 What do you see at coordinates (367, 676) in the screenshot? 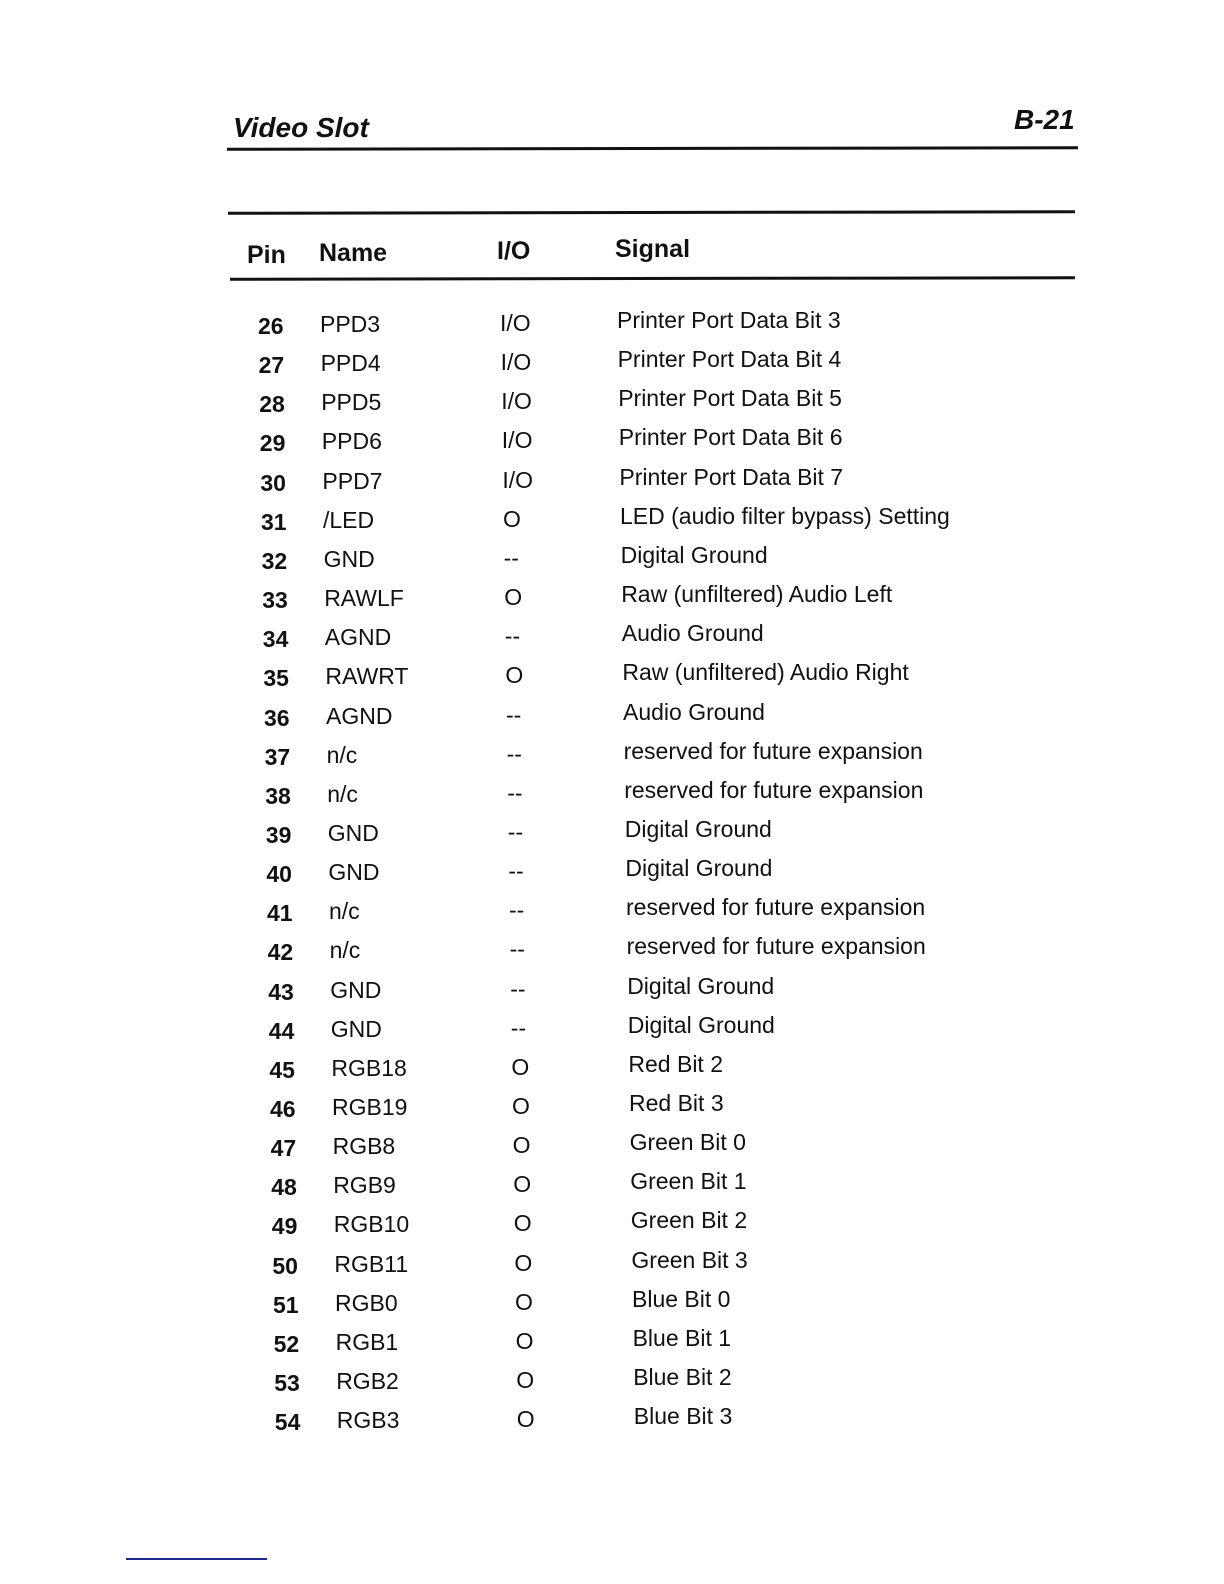
I see `name-cell: RAWRT` at bounding box center [367, 676].